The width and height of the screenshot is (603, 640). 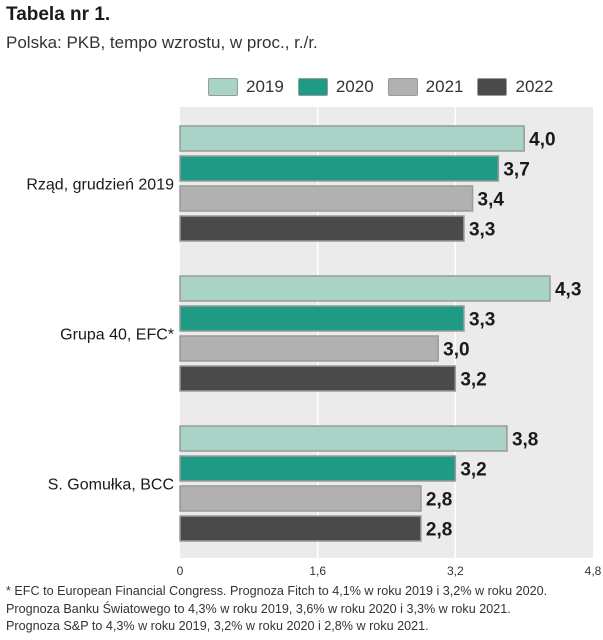 I want to click on legend-item-2020: 2020, so click(x=335, y=87).